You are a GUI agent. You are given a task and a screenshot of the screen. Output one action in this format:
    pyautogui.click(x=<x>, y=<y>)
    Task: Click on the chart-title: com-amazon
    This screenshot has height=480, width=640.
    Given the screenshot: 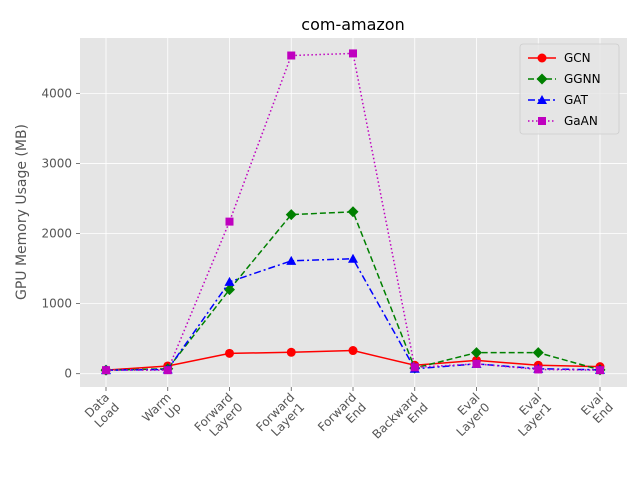 What is the action you would take?
    pyautogui.click(x=352, y=24)
    